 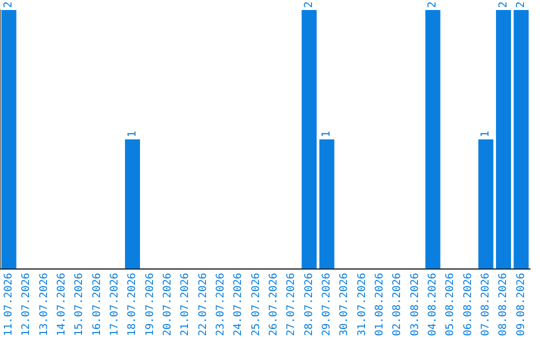 What do you see at coordinates (274, 304) in the screenshot?
I see `x-tick-label: 26.07.2026` at bounding box center [274, 304].